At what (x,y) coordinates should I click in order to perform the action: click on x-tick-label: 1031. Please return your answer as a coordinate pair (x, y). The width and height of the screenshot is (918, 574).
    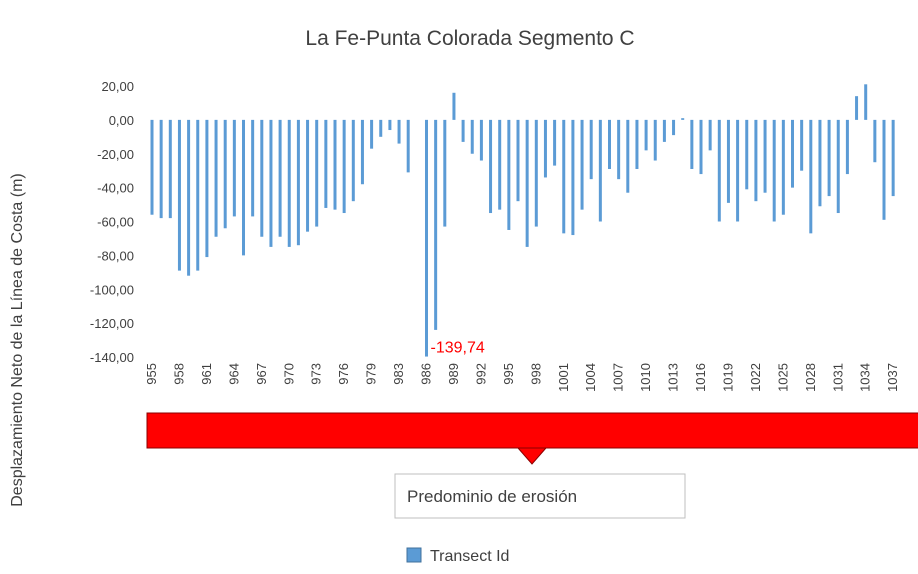
    Looking at the image, I should click on (837, 377).